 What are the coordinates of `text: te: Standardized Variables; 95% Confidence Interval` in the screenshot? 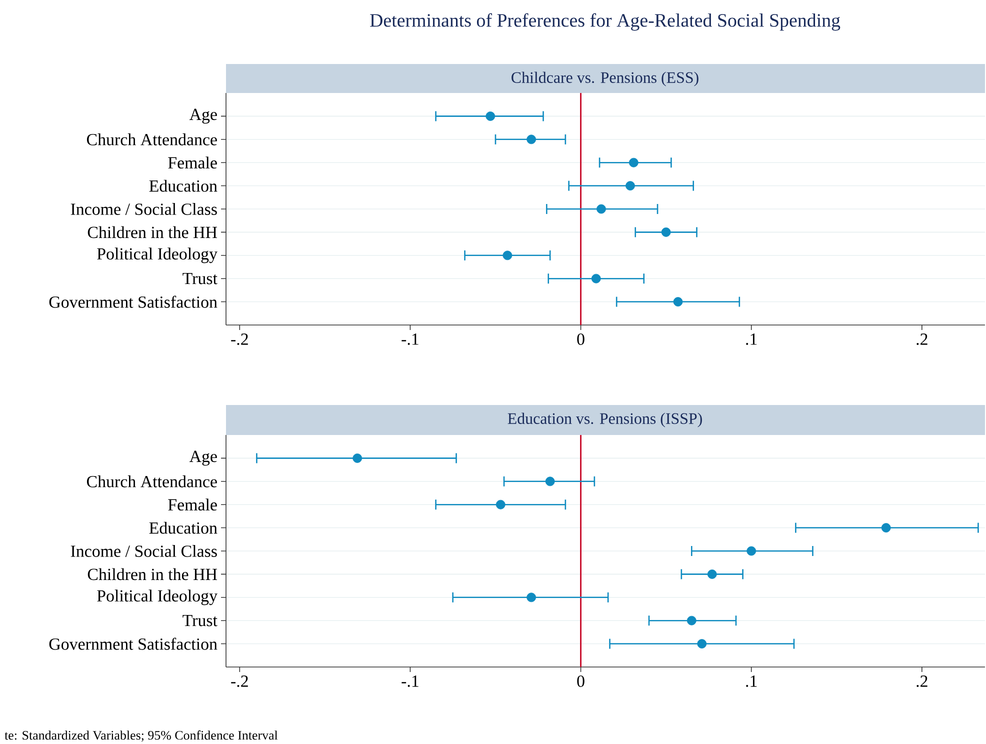 It's located at (141, 736).